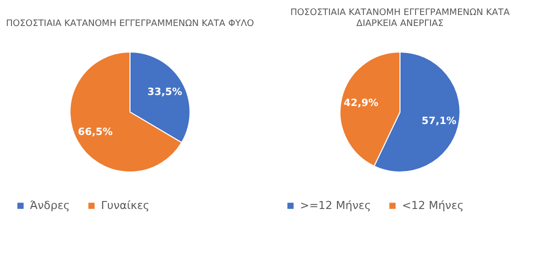  I want to click on data-label: 33,5%, so click(164, 92).